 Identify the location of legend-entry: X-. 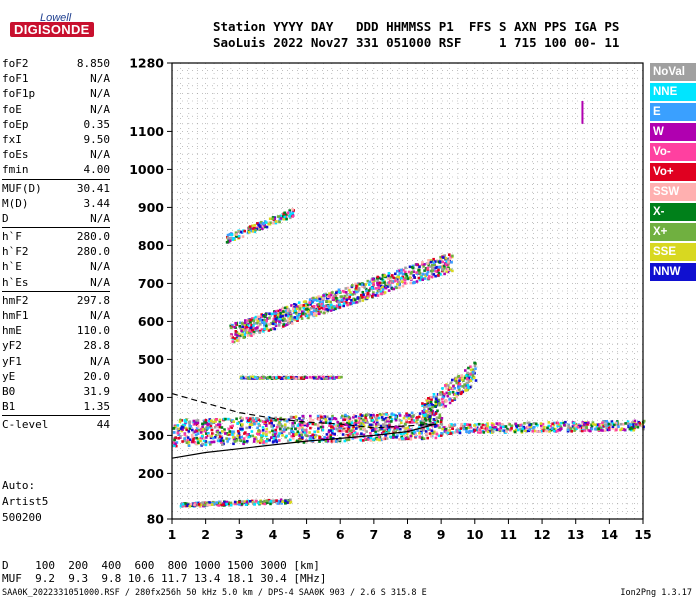
(673, 212).